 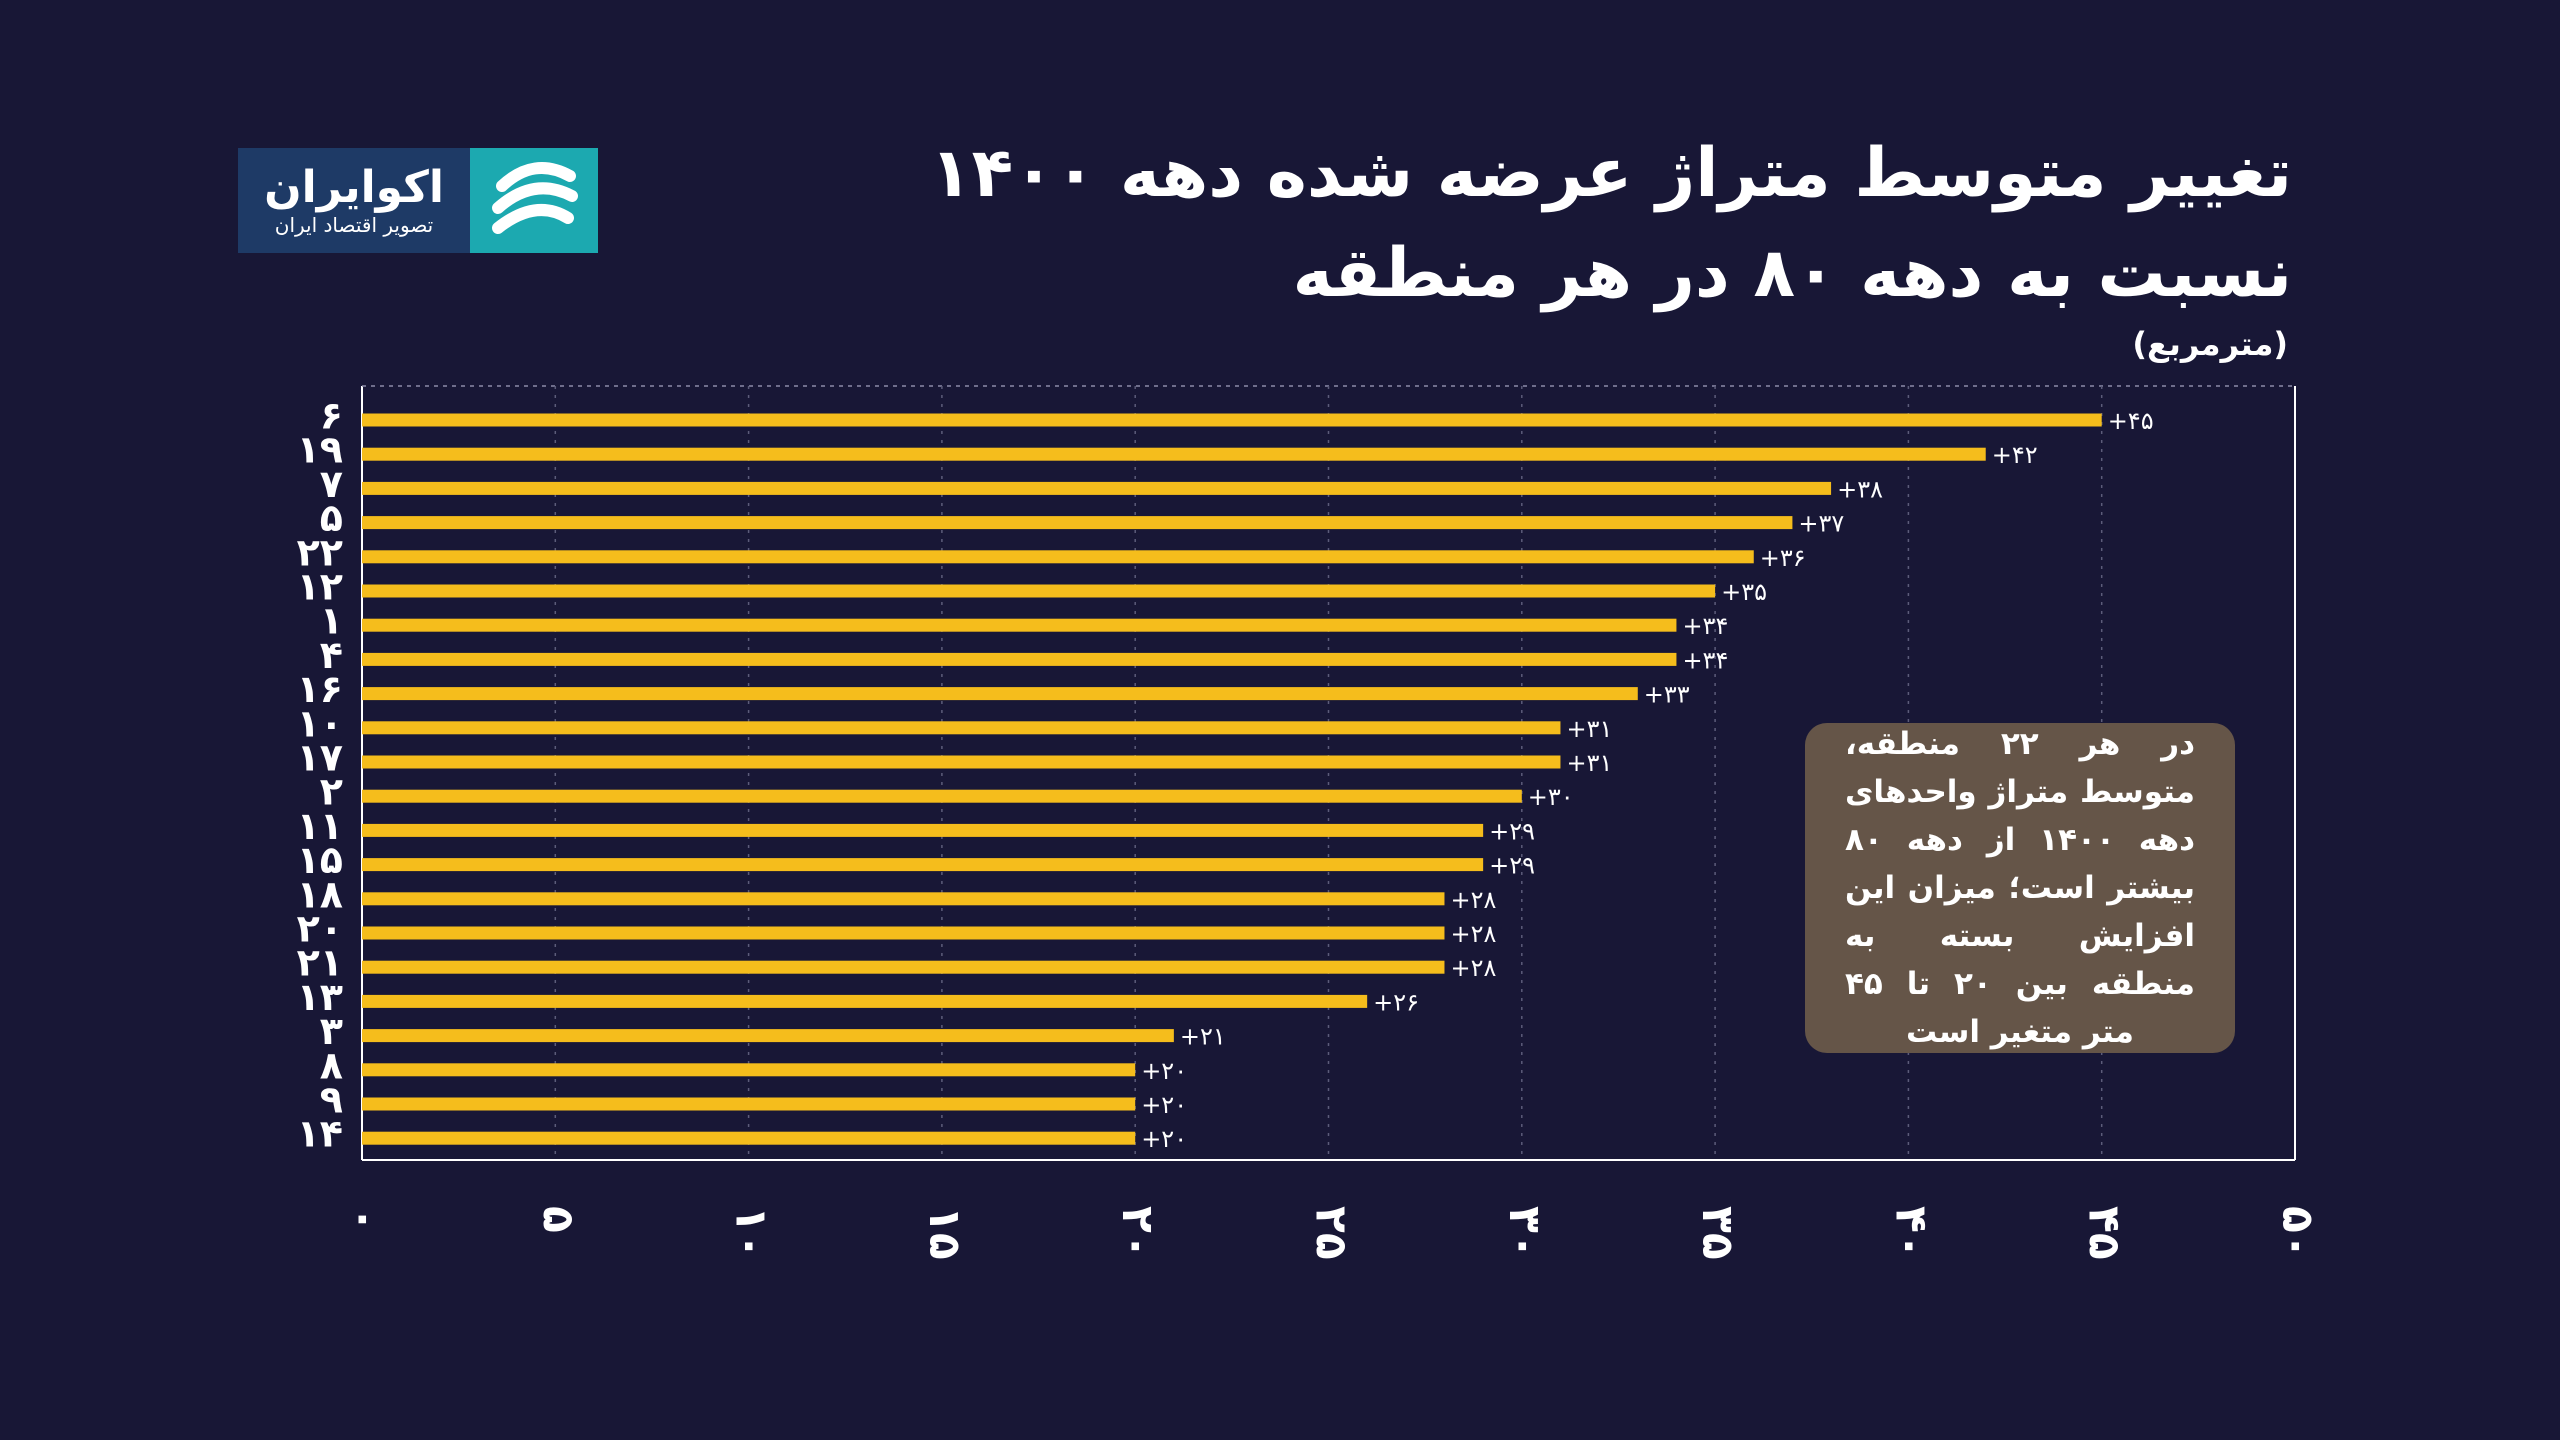 I want to click on ecoiran-logo-icon, so click(x=534, y=200).